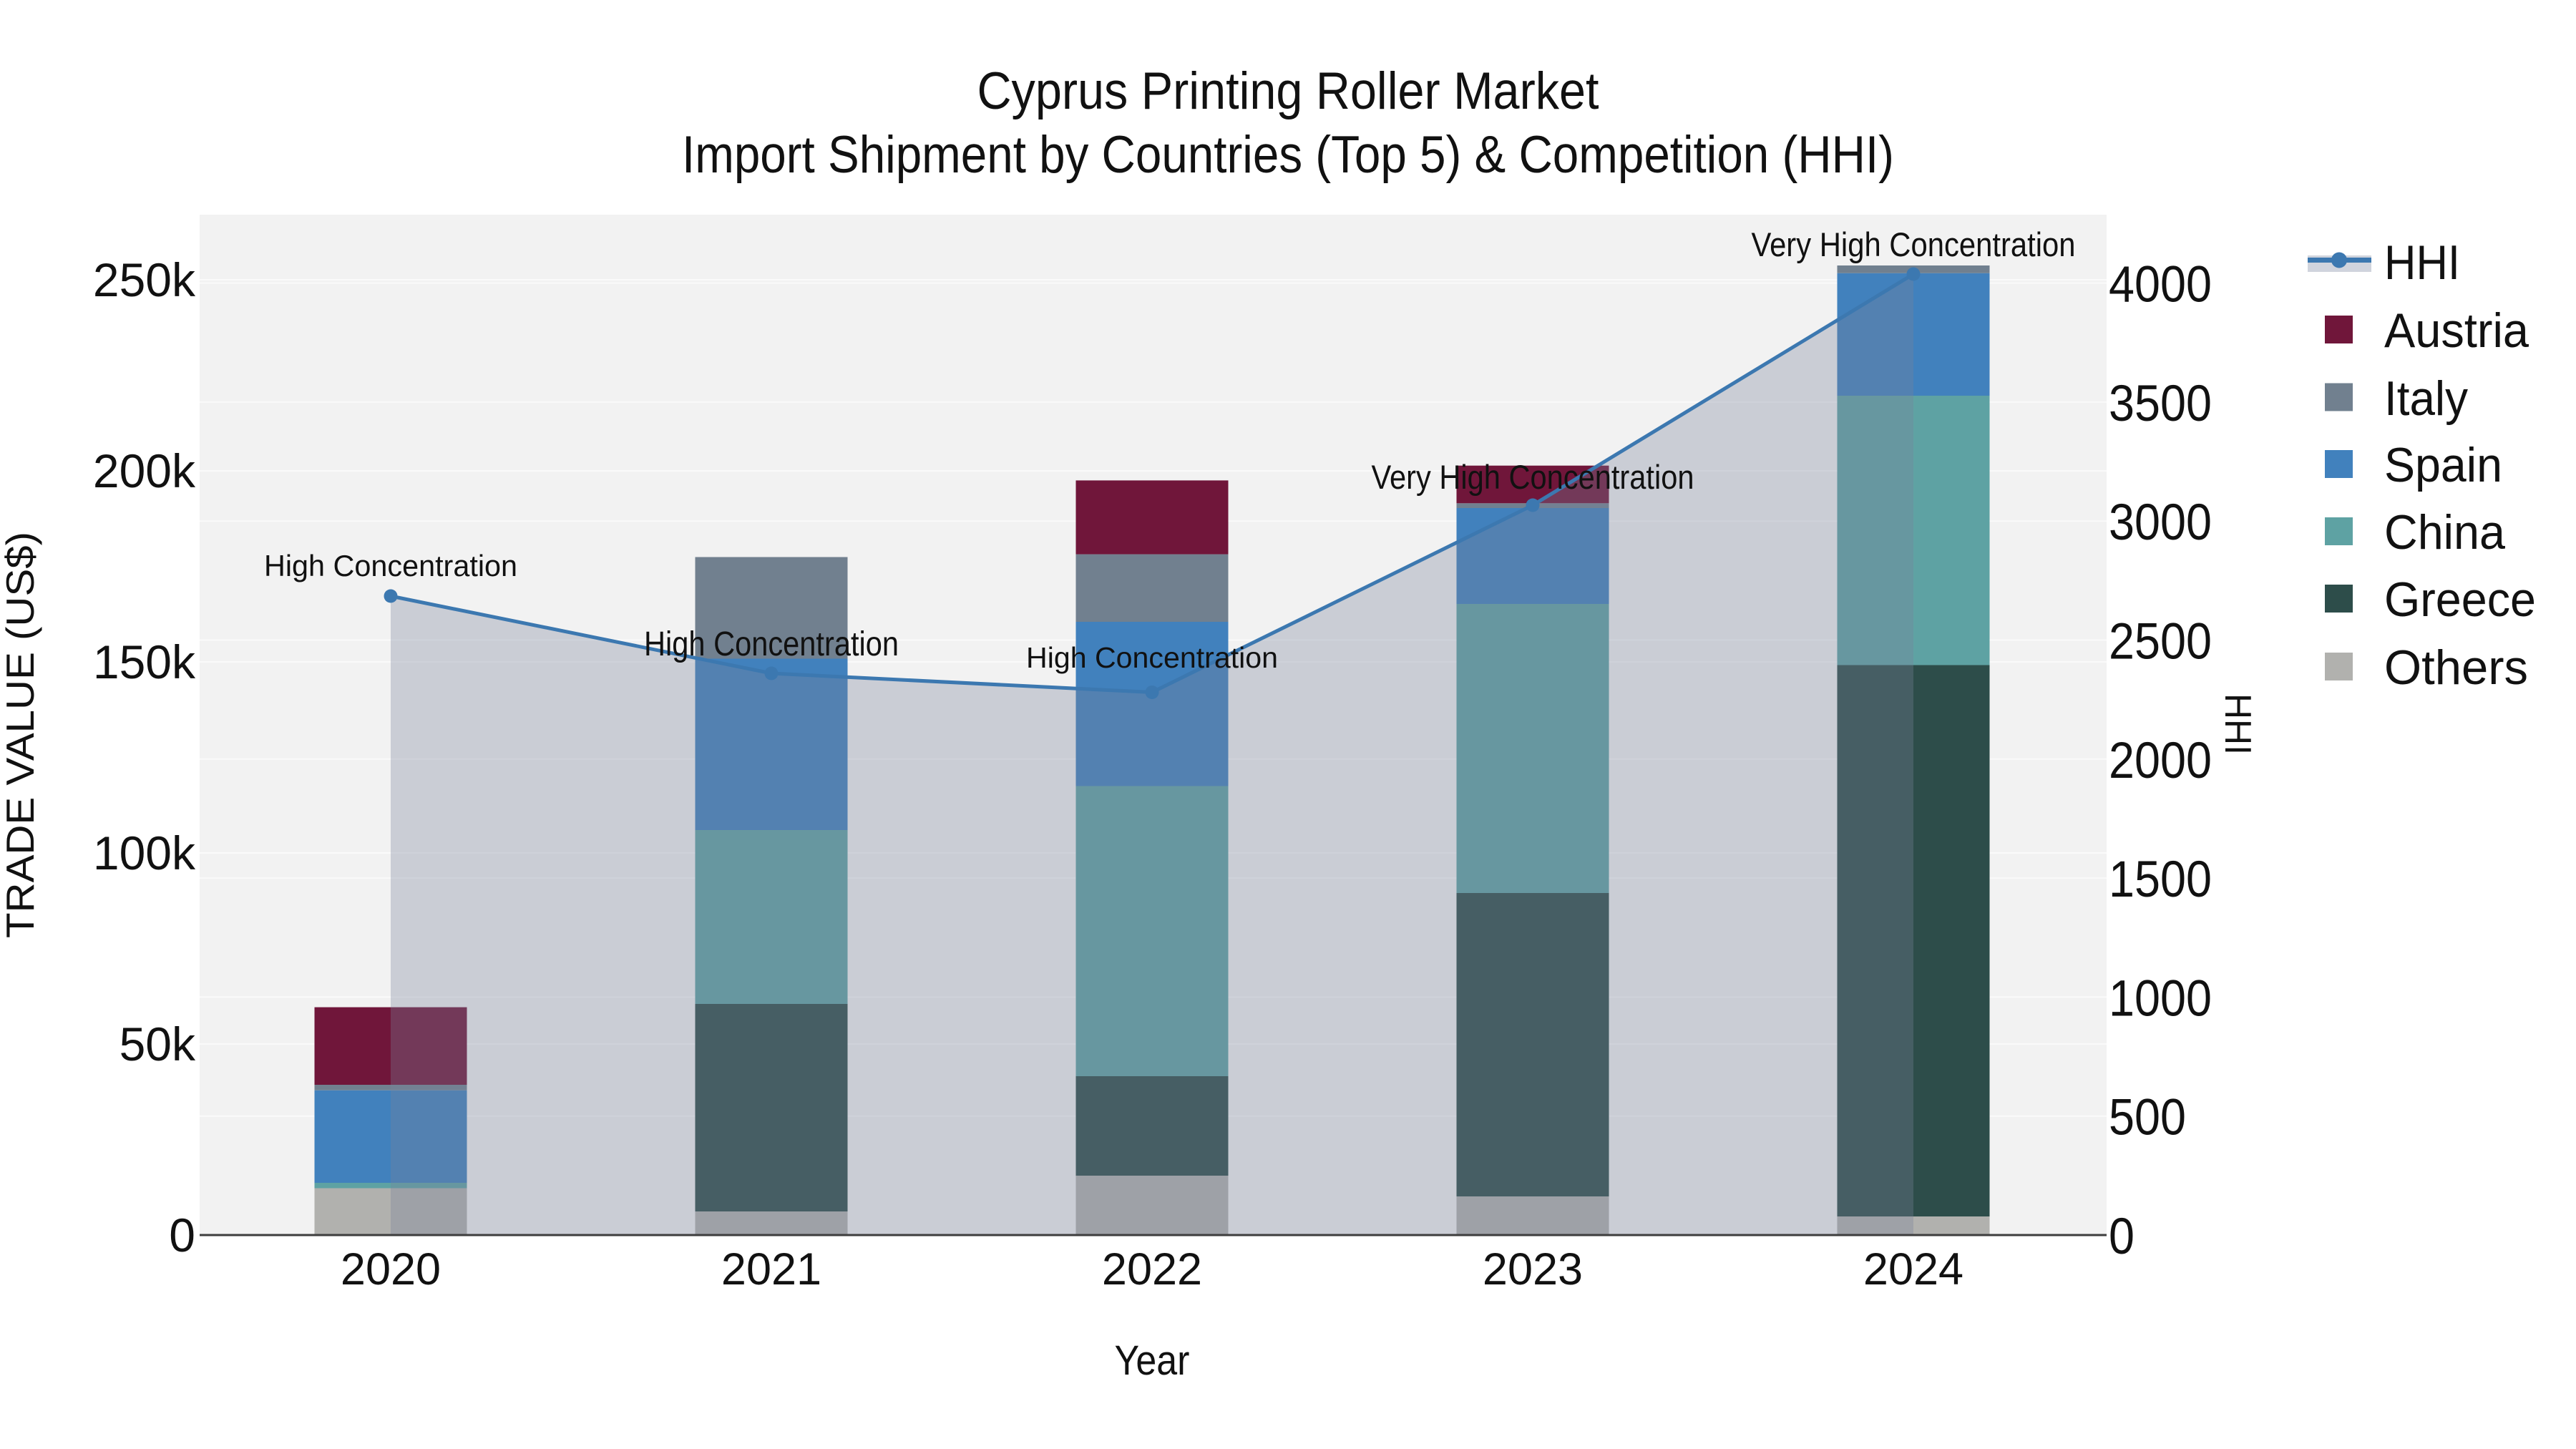  What do you see at coordinates (2160, 642) in the screenshot?
I see `svg-text: 2500` at bounding box center [2160, 642].